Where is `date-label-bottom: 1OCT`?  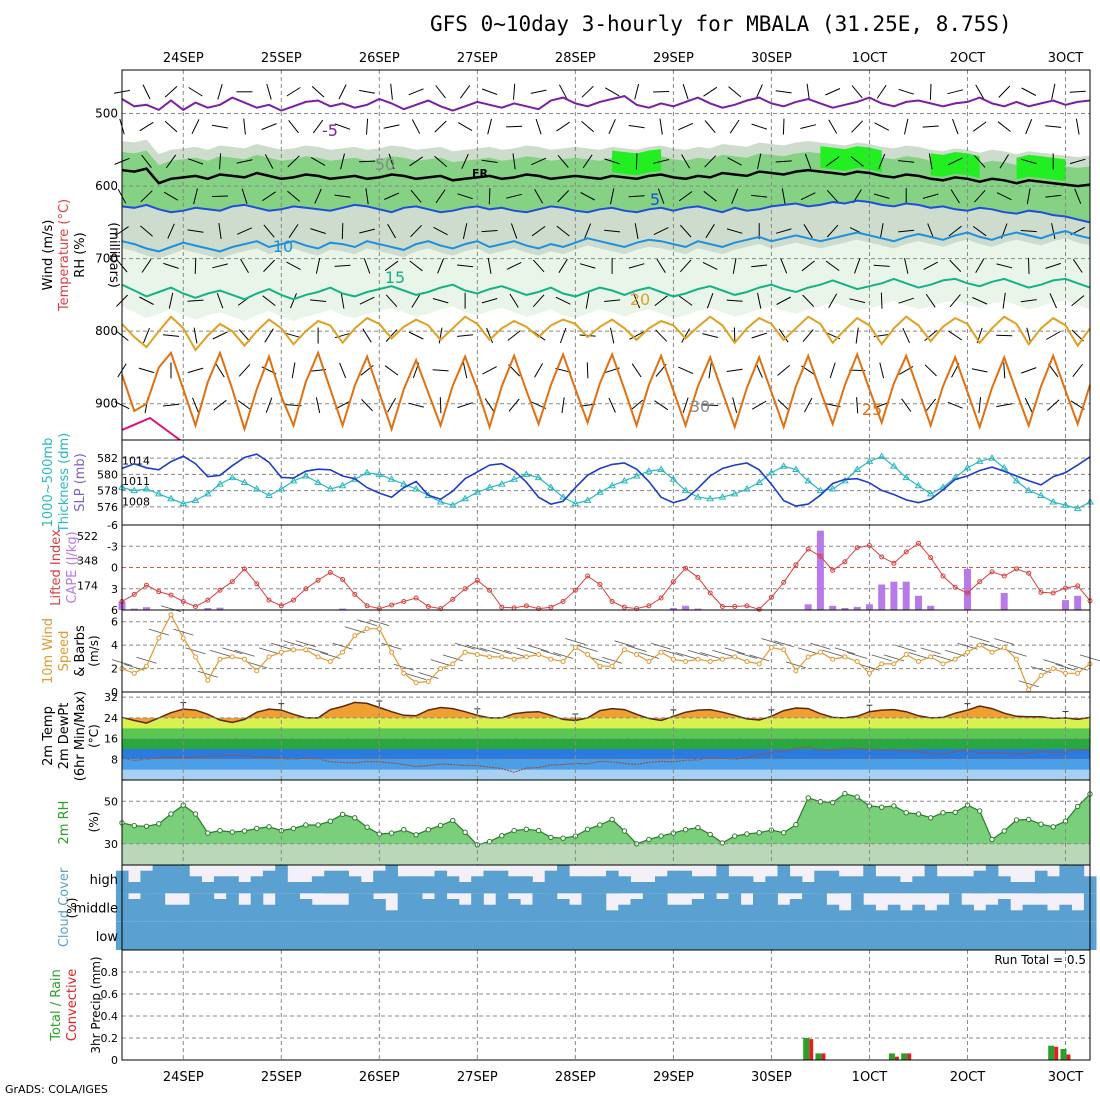 date-label-bottom: 1OCT is located at coordinates (870, 1077).